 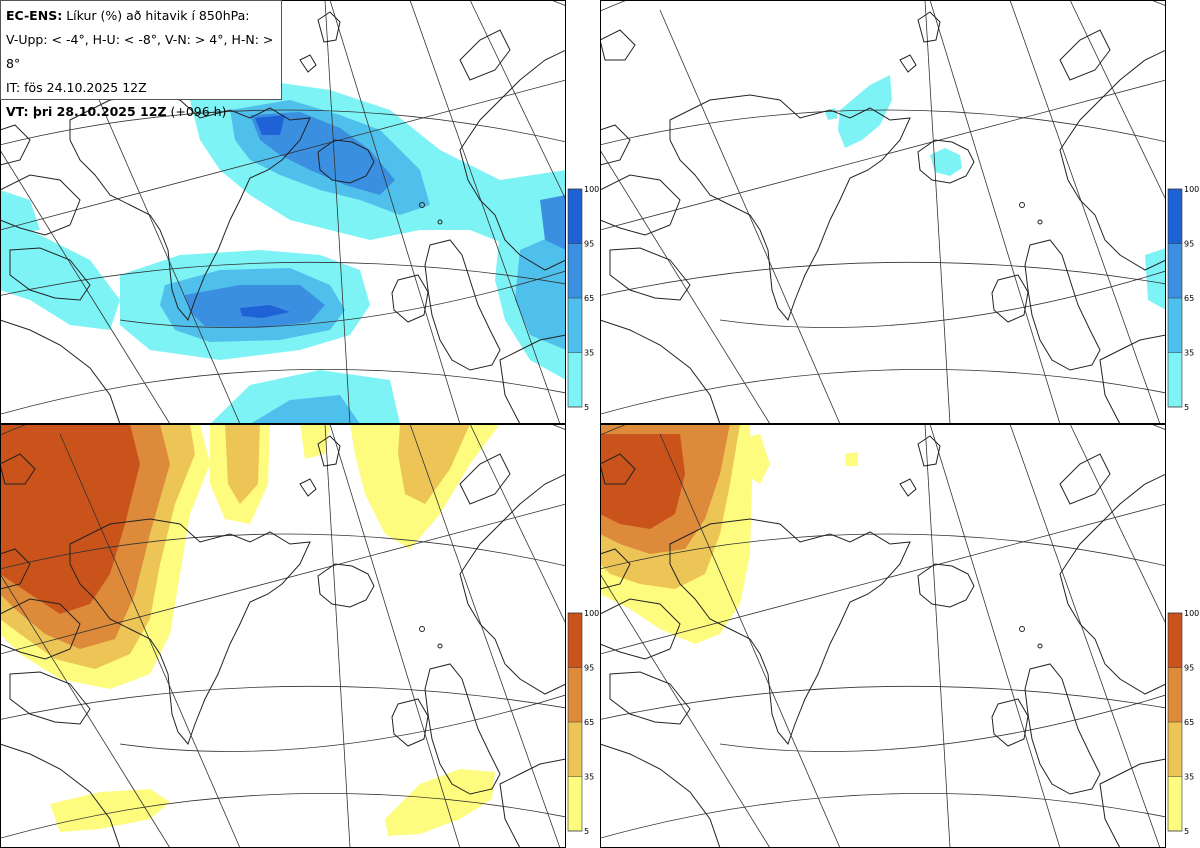 I want to click on info-line-1: EC-ENS: Líkur (%) að hitavik í 850hPa:, so click(x=141, y=16).